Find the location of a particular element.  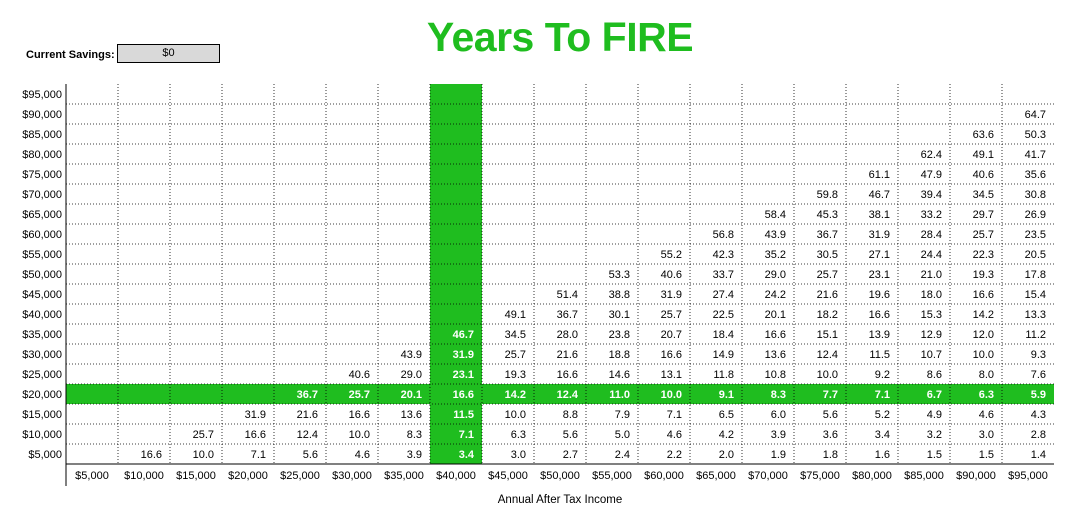

cell-value: 31.9 is located at coordinates (879, 235).